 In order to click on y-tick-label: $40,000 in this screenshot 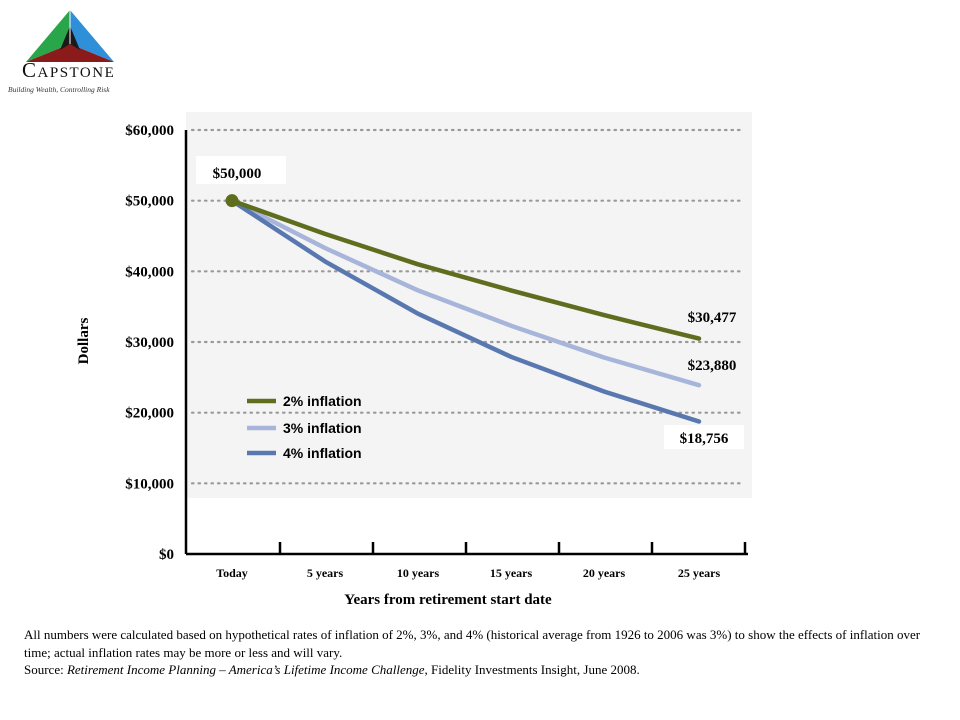, I will do `click(149, 272)`.